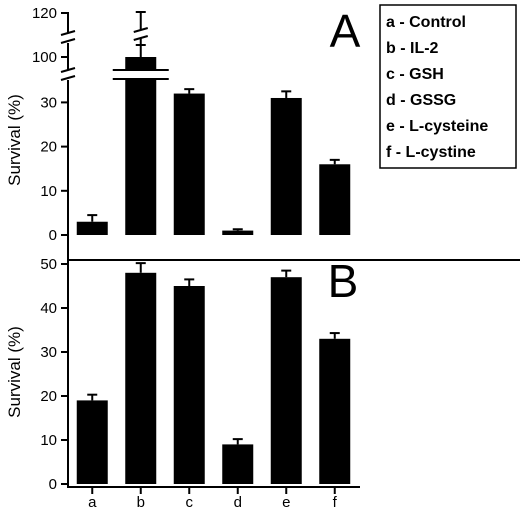 The image size is (520, 510). Describe the element at coordinates (48, 102) in the screenshot. I see `panel-a-y-tick-label: 30` at that location.